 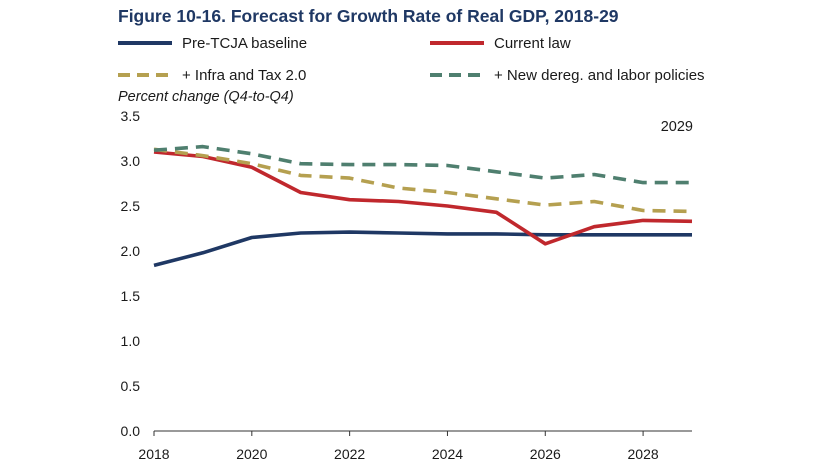 What do you see at coordinates (677, 127) in the screenshot?
I see `year-annotation: 2029` at bounding box center [677, 127].